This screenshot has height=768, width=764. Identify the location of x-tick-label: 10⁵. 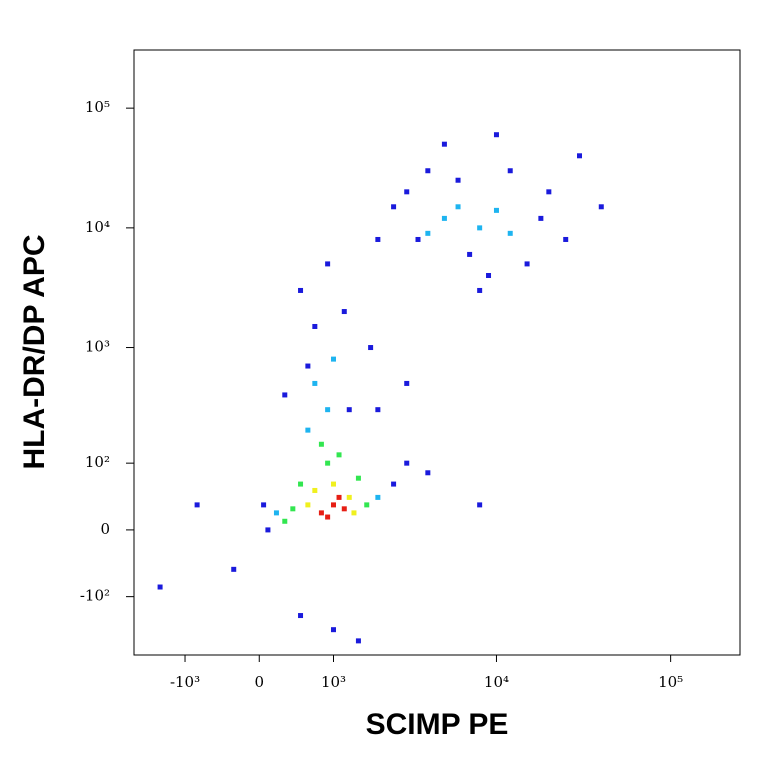
(670, 682).